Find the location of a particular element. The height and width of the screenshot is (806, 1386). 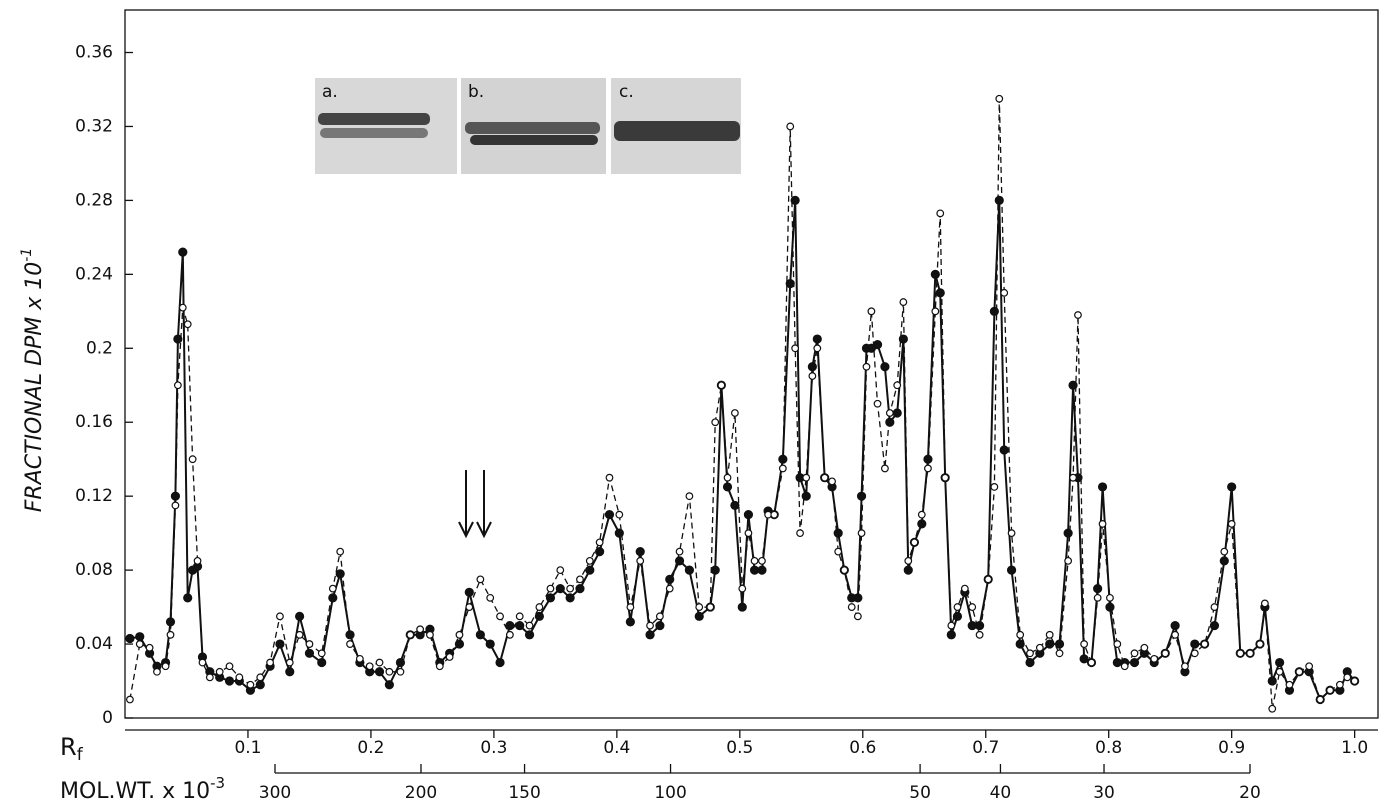

y-tick-label: 0.08 is located at coordinates (94, 570).